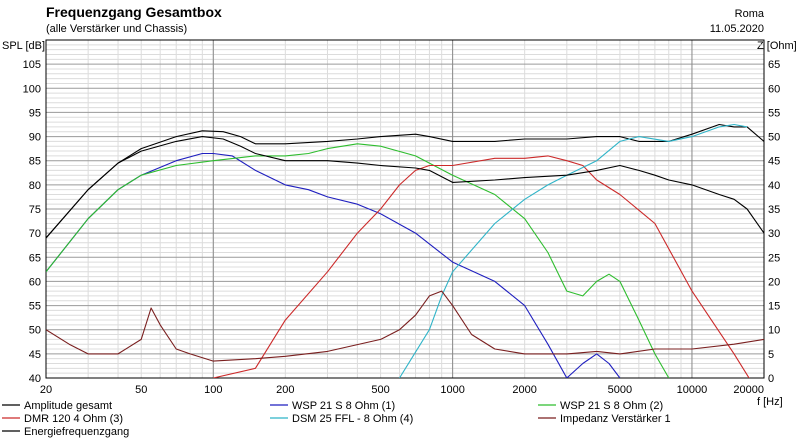 Image resolution: width=800 pixels, height=447 pixels. I want to click on y-tick-label-left: 55, so click(35, 307).